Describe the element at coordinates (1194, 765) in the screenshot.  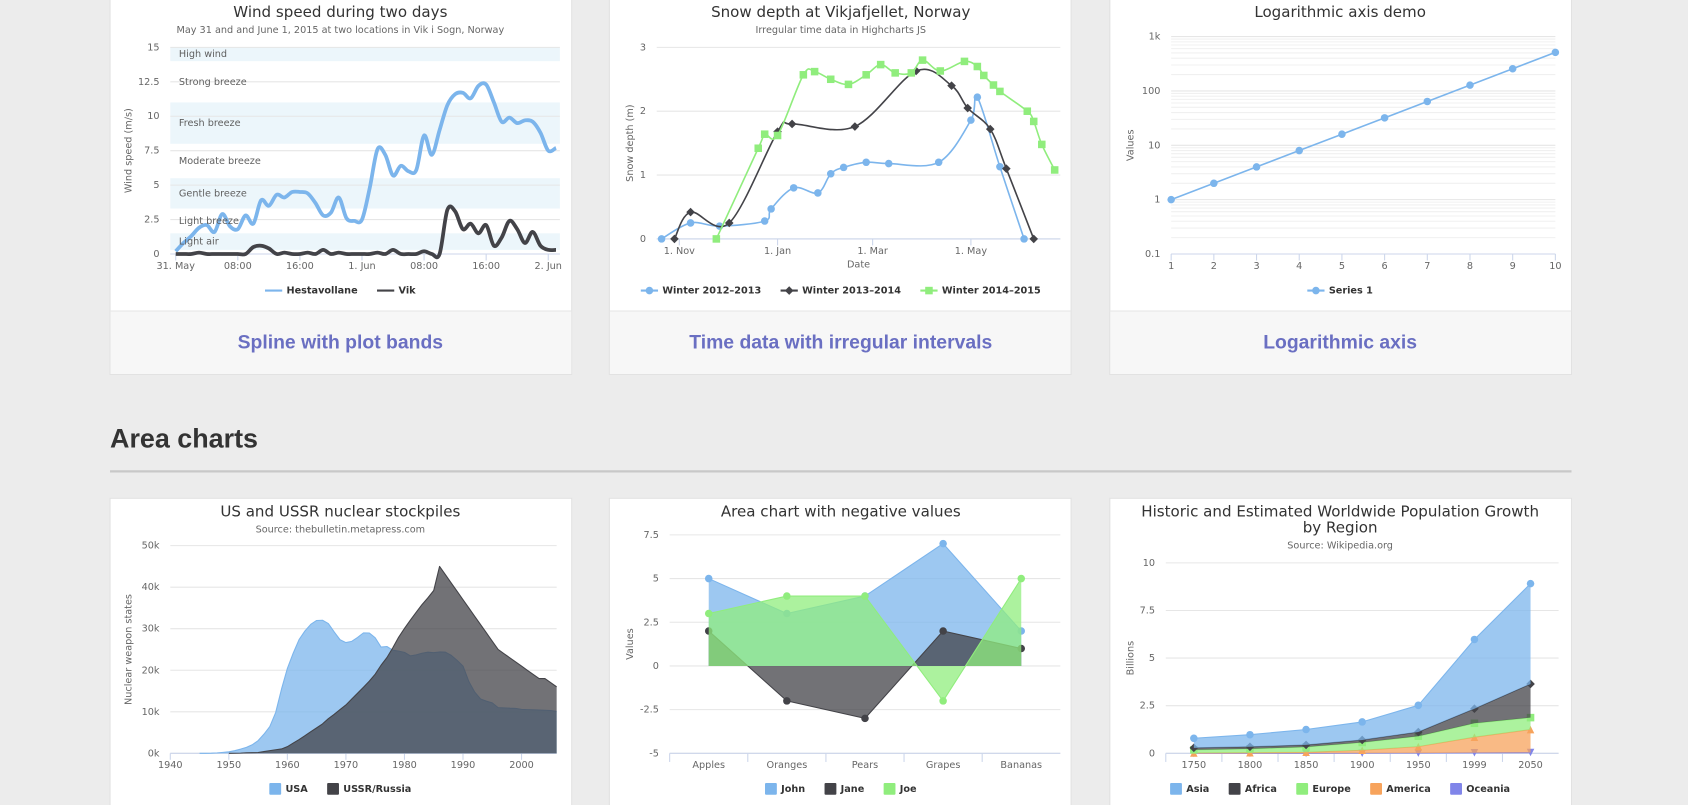
I see `x-tick-label: 1750` at that location.